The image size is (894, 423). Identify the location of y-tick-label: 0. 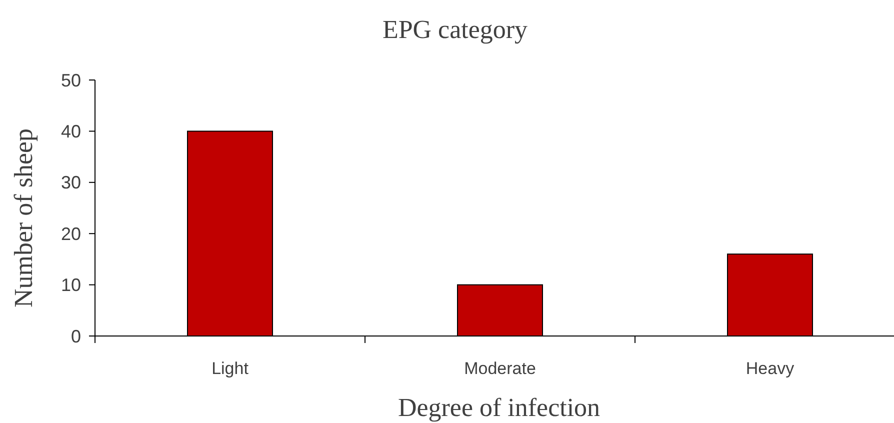
(75, 336).